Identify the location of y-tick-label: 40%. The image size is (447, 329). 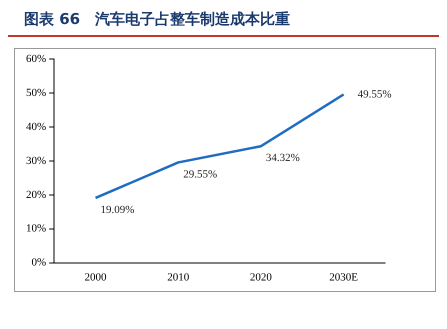
(36, 126).